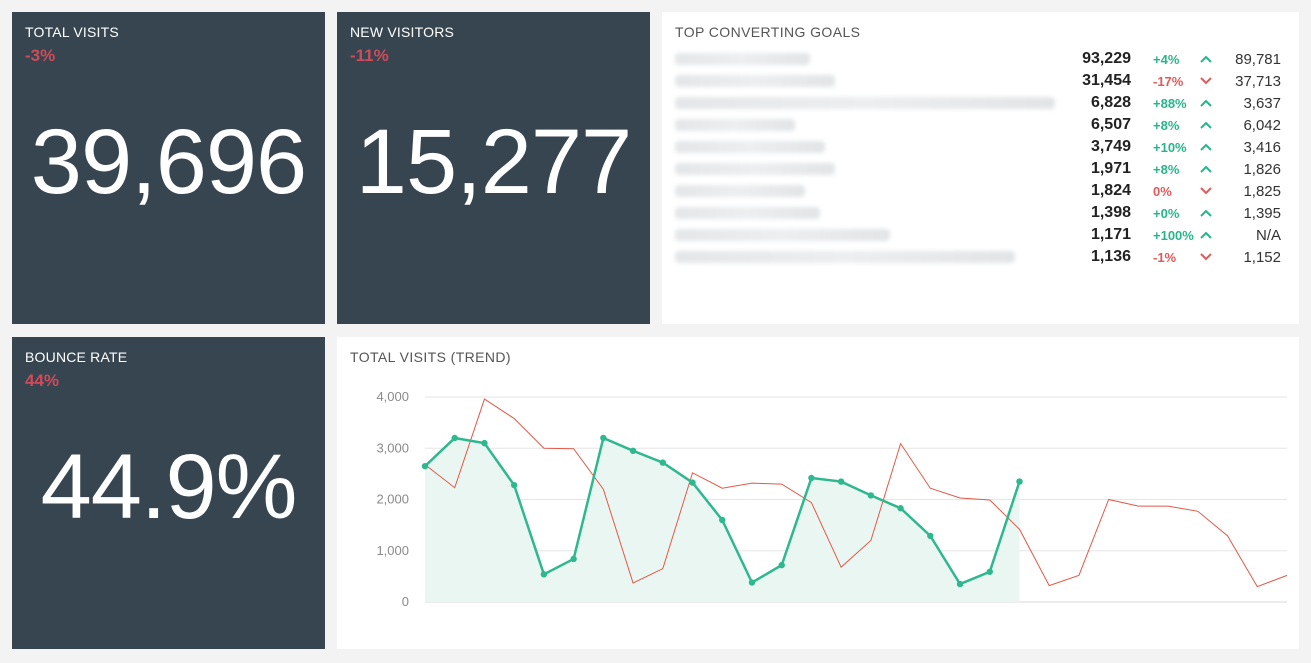  Describe the element at coordinates (369, 55) in the screenshot. I see `tile-delta: -11%` at that location.